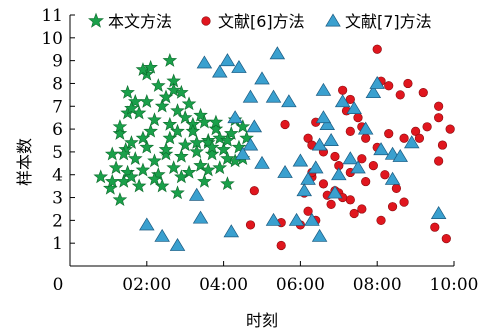 Image resolution: width=490 pixels, height=334 pixels. I want to click on legend-label: 文献[6]方法, so click(261, 21).